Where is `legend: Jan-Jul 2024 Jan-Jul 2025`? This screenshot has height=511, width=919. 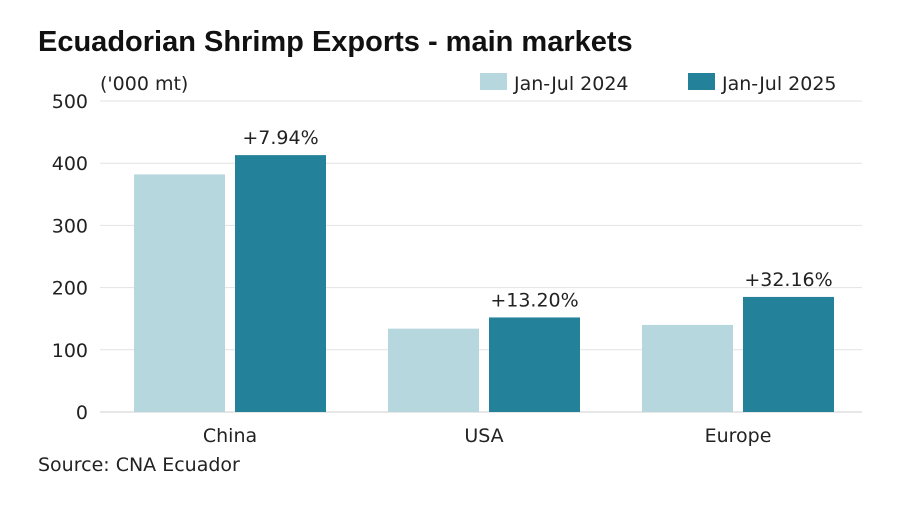
legend: Jan-Jul 2024 Jan-Jul 2025 is located at coordinates (658, 84).